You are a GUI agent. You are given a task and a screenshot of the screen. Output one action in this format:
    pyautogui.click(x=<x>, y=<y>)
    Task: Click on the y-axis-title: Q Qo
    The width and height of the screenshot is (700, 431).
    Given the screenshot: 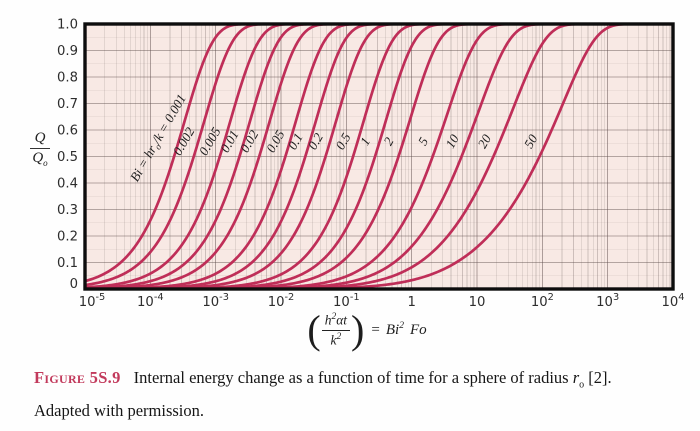 What is the action you would take?
    pyautogui.click(x=40, y=149)
    